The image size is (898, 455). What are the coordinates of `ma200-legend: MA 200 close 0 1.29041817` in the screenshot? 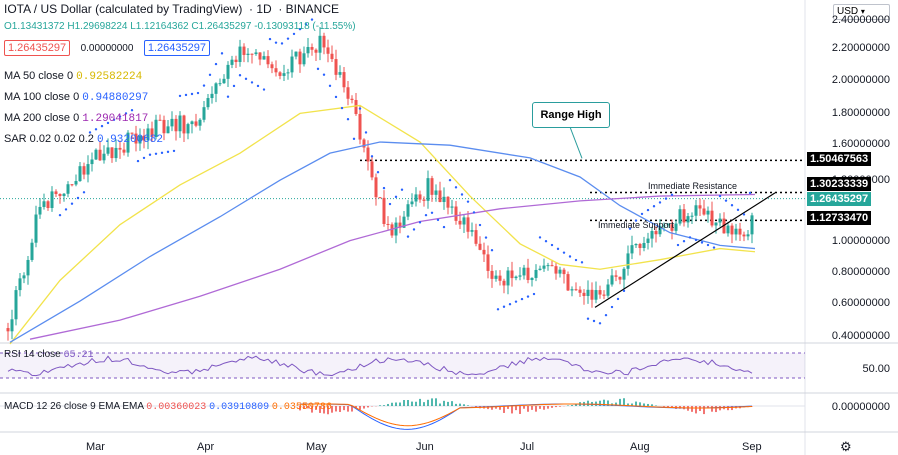 It's located at (76, 119).